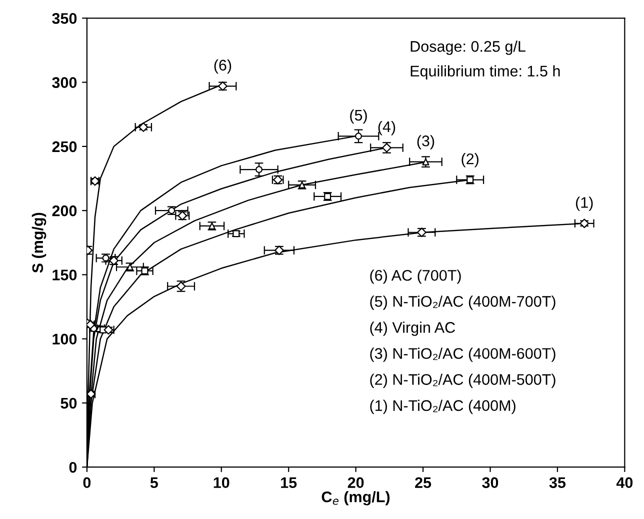 This screenshot has width=644, height=519. Describe the element at coordinates (223, 66) in the screenshot. I see `annotation: (6)` at that location.